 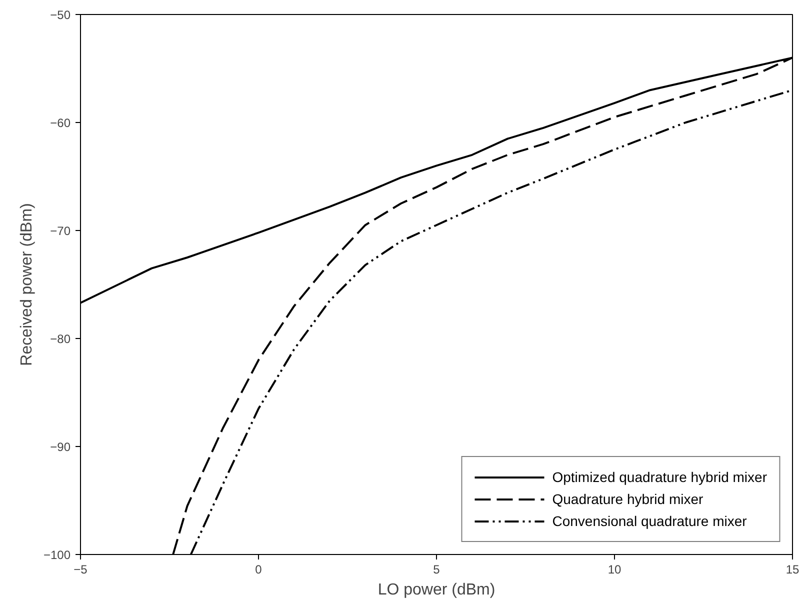 What do you see at coordinates (81, 569) in the screenshot?
I see `x-tick-label: −5` at bounding box center [81, 569].